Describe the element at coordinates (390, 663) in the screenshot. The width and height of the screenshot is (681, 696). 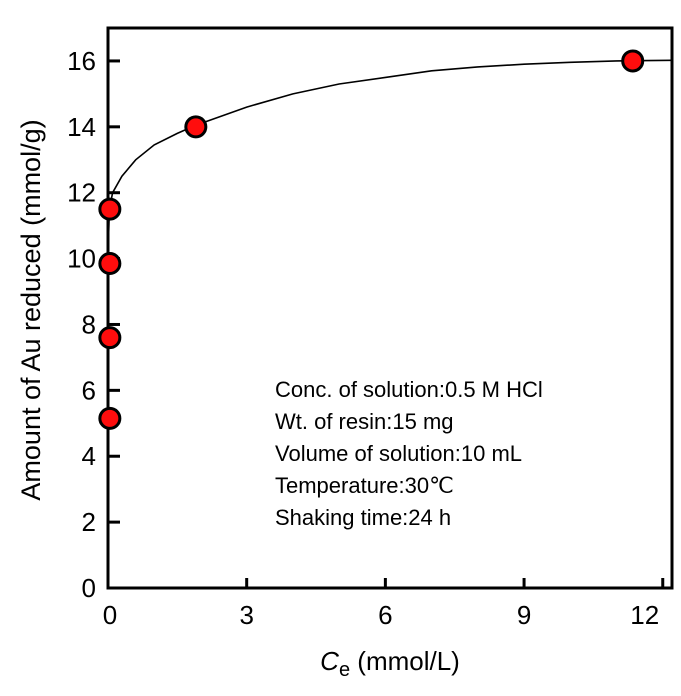
I see `x-axis-label: Ce (mmol/L)` at that location.